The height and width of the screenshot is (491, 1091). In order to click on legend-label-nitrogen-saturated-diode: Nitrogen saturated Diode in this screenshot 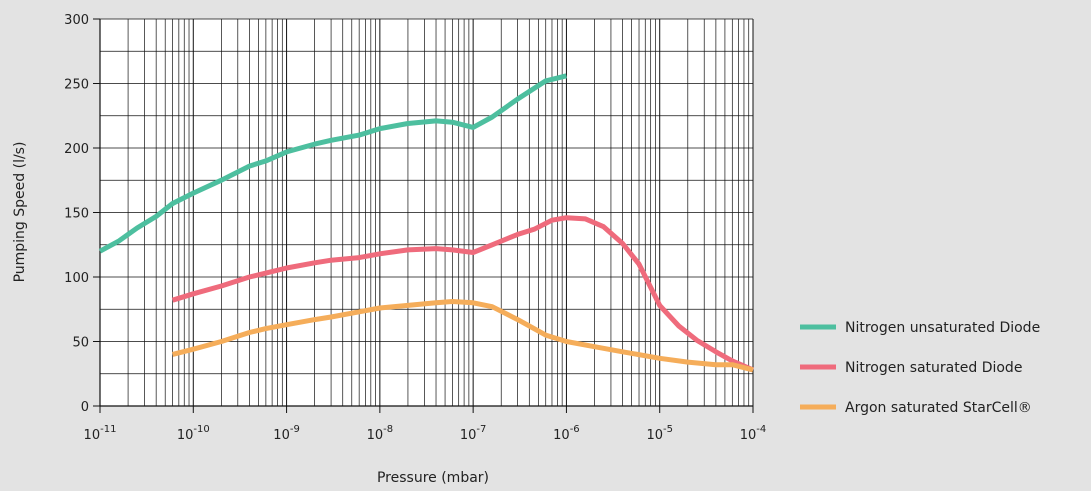, I will do `click(933, 368)`.